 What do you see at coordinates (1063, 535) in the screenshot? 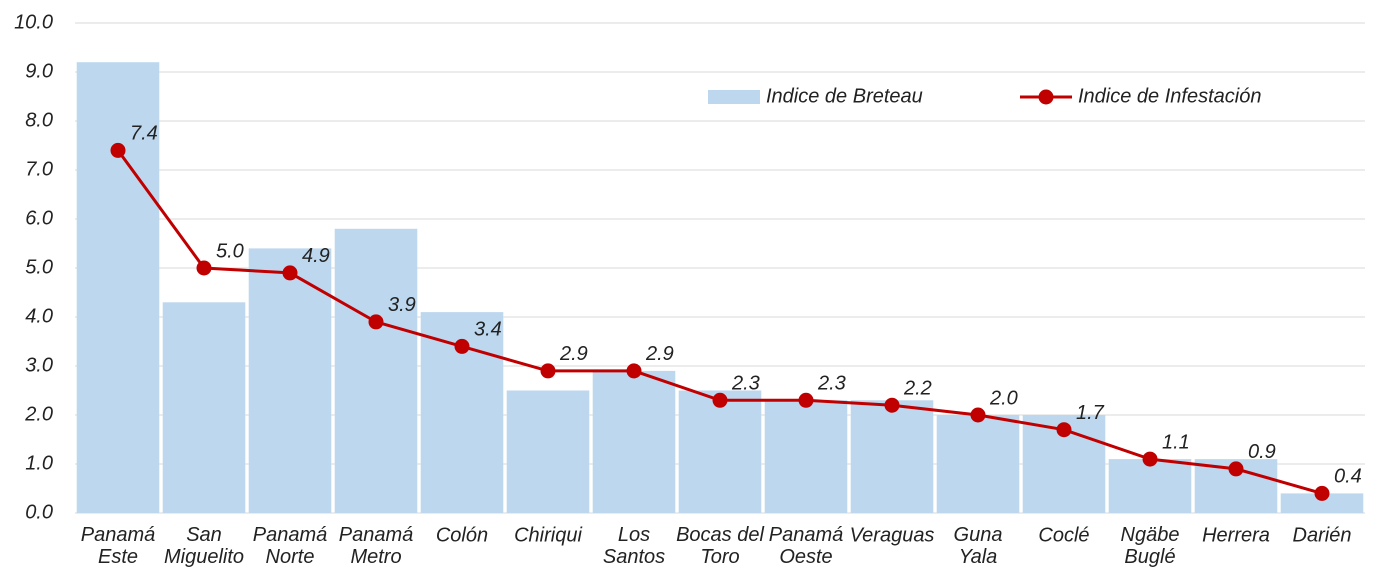
I see `x-tick-label: Coclé` at bounding box center [1063, 535].